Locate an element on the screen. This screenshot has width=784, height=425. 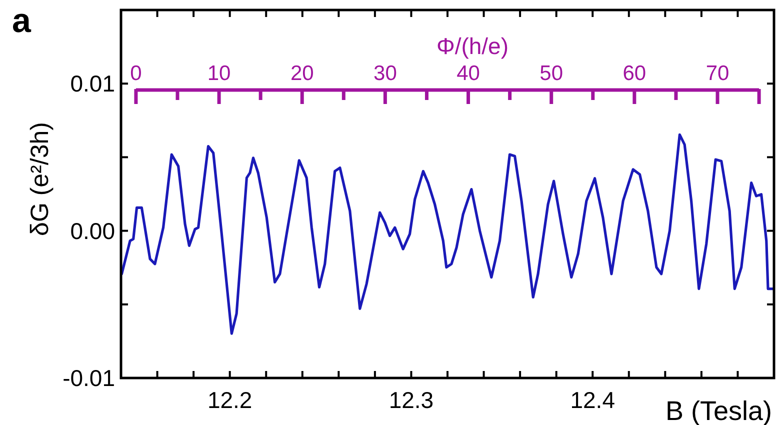
x2-tick-label: 0 is located at coordinates (136, 73).